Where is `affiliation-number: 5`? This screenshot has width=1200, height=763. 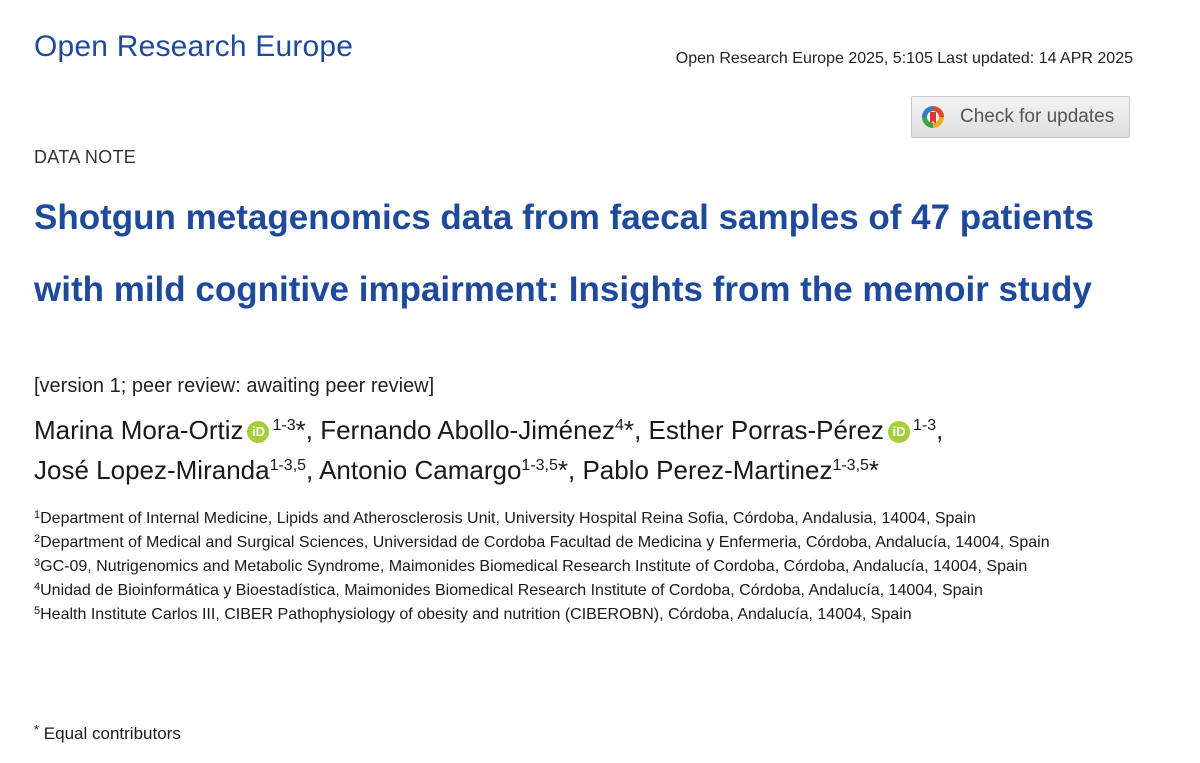 affiliation-number: 5 is located at coordinates (37, 611).